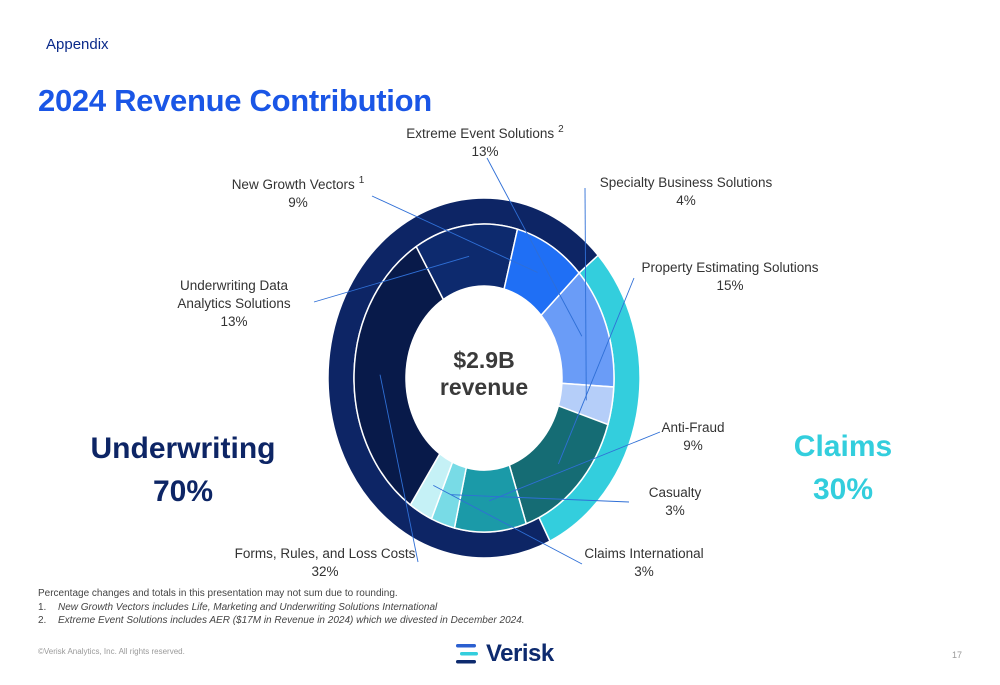 The image size is (1000, 685). I want to click on segment-ring, so click(484, 378).